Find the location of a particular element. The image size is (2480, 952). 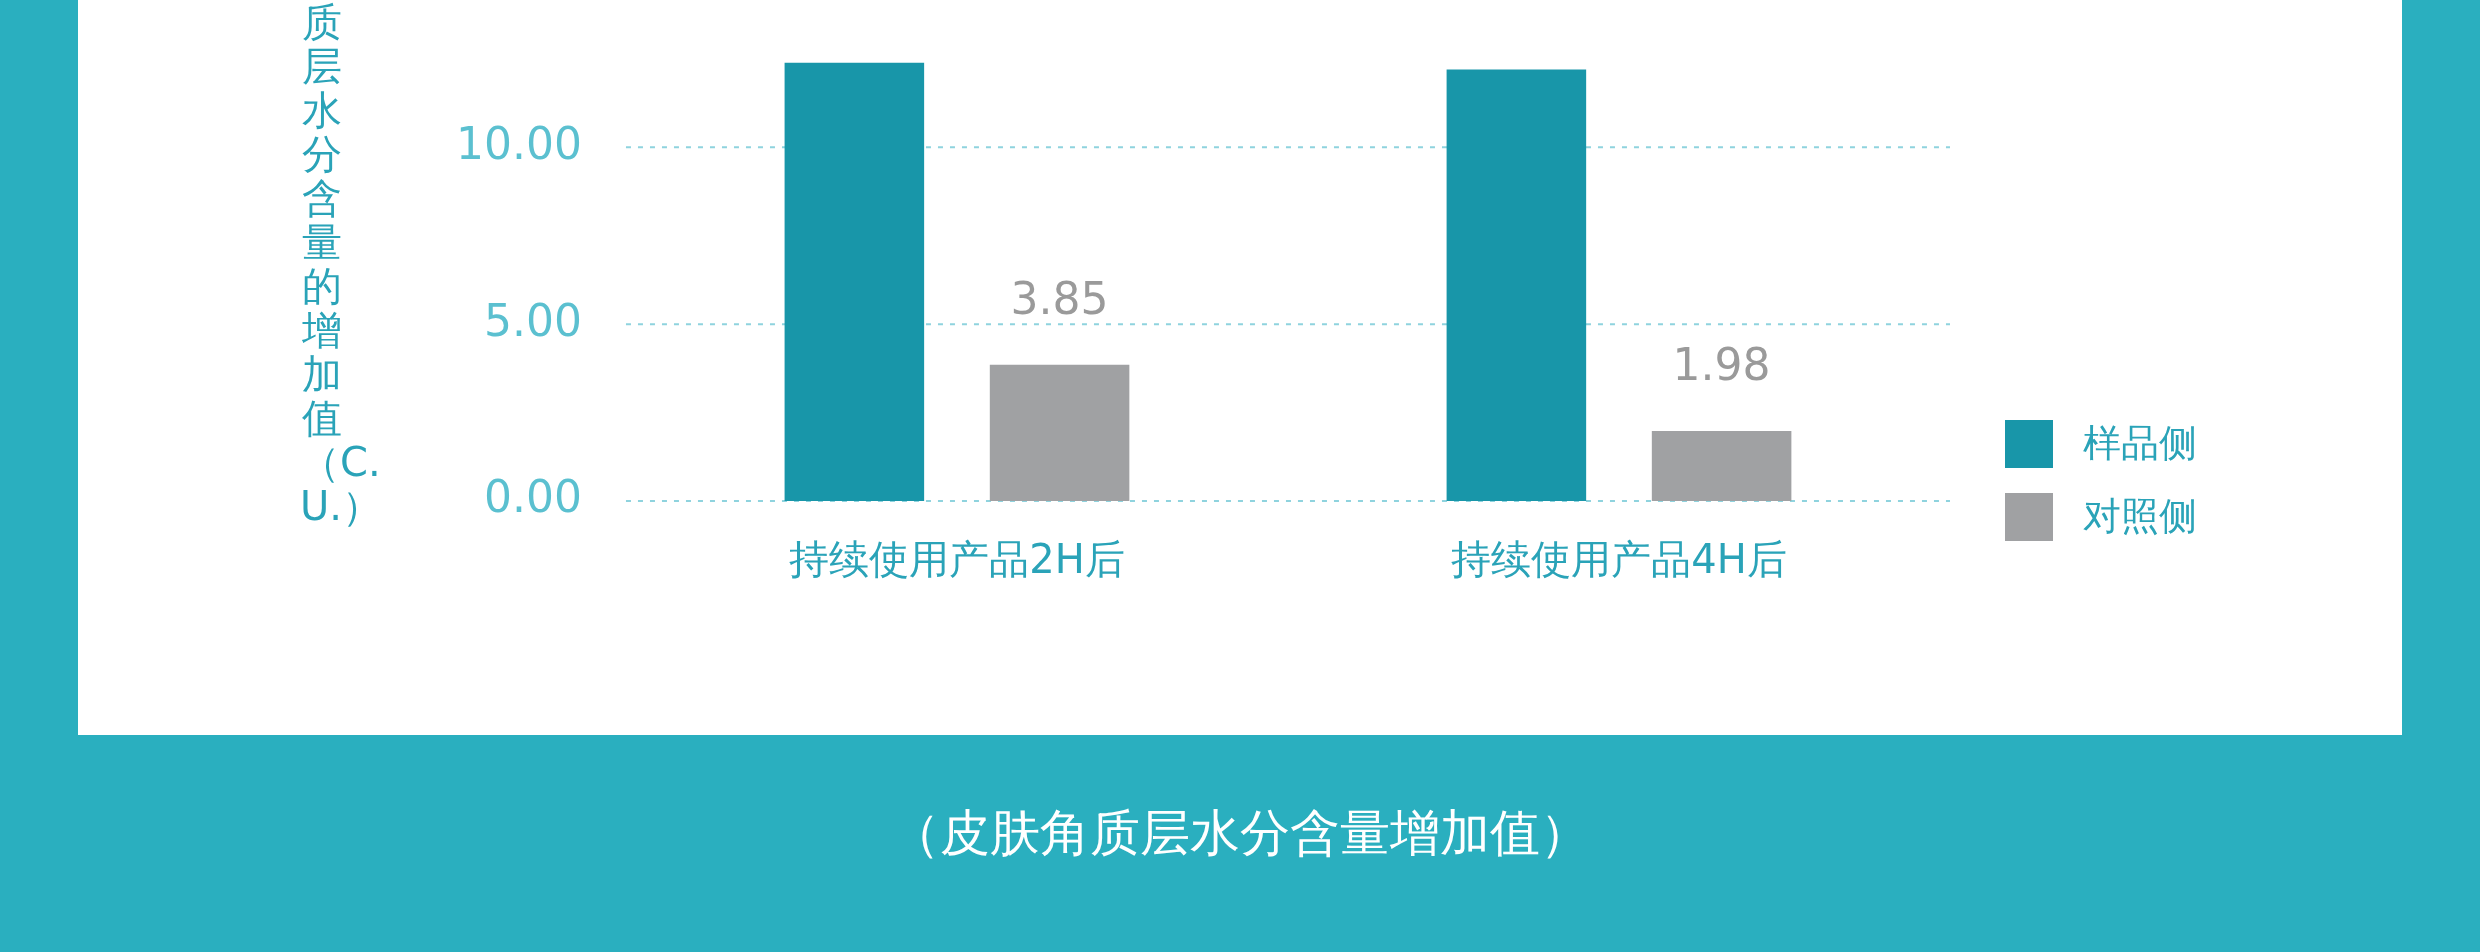

y-tick-label: 5.00 is located at coordinates (532, 320).